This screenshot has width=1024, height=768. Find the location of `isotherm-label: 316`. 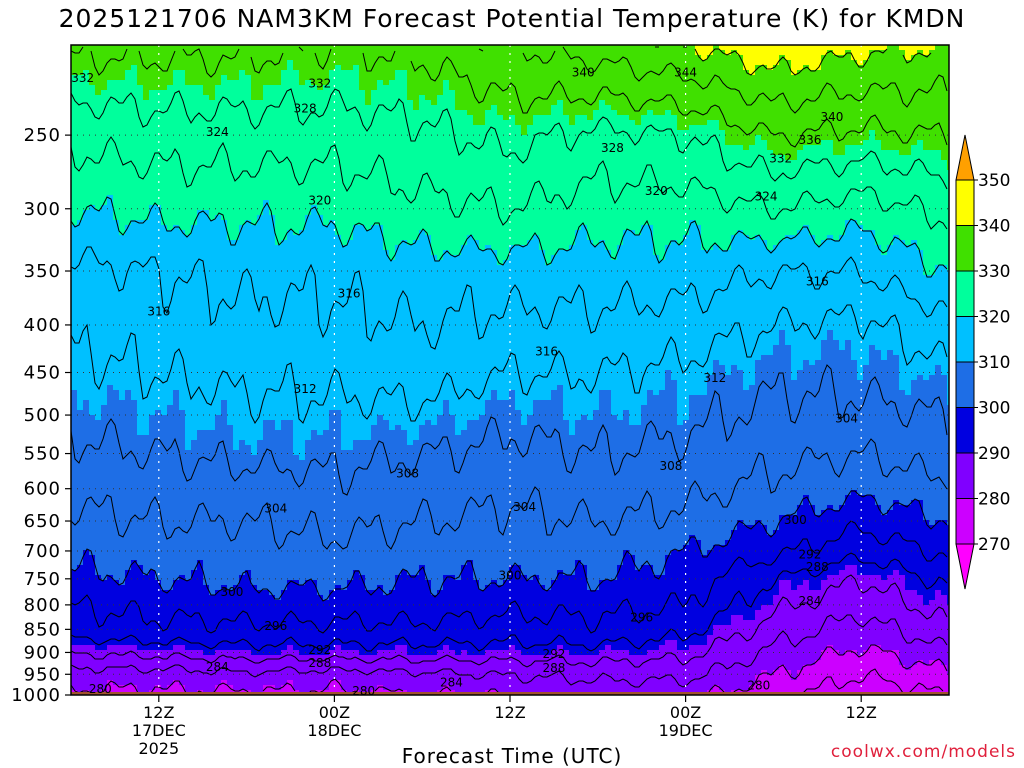

isotherm-label: 316 is located at coordinates (546, 351).